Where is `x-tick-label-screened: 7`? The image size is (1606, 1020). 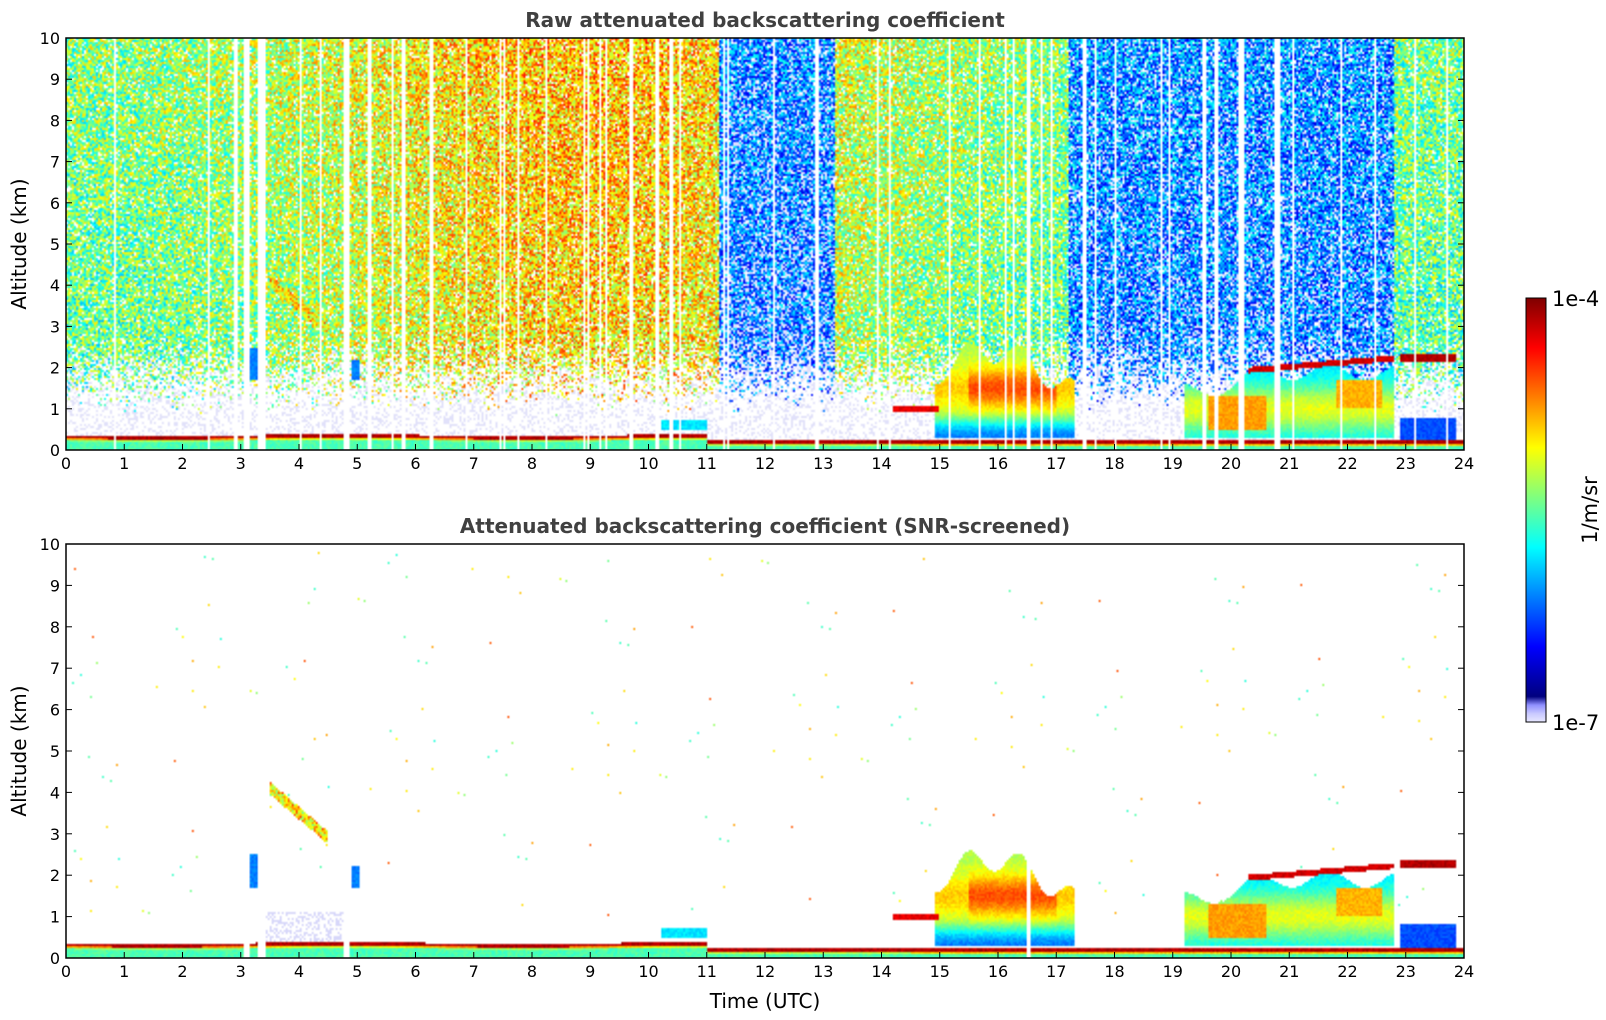
x-tick-label-screened: 7 is located at coordinates (474, 971).